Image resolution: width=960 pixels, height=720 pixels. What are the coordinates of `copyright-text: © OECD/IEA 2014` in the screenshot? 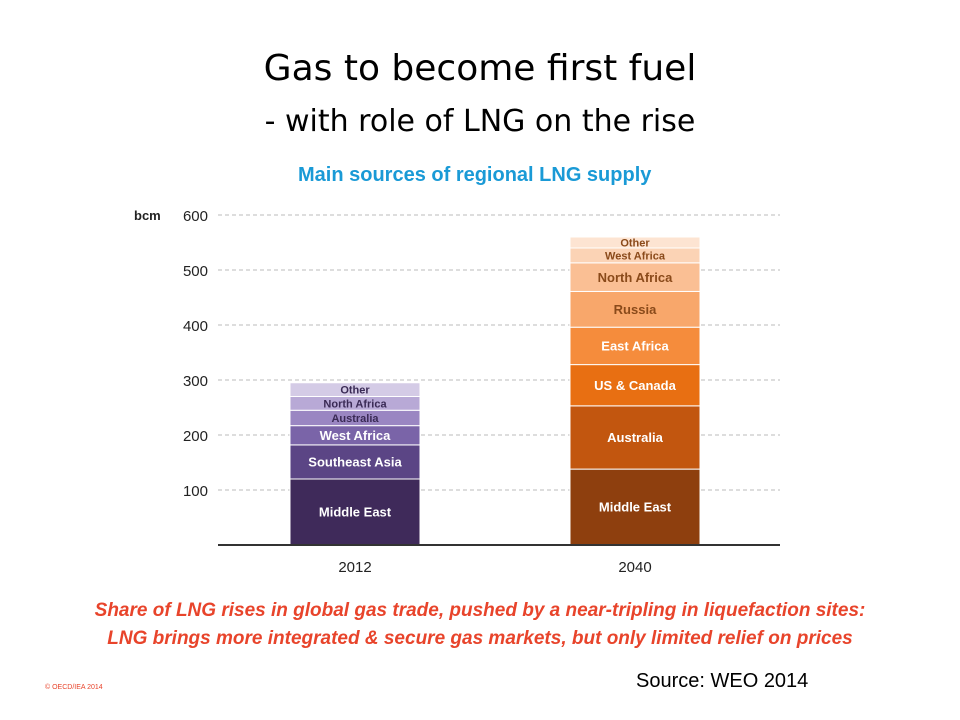 It's located at (74, 687).